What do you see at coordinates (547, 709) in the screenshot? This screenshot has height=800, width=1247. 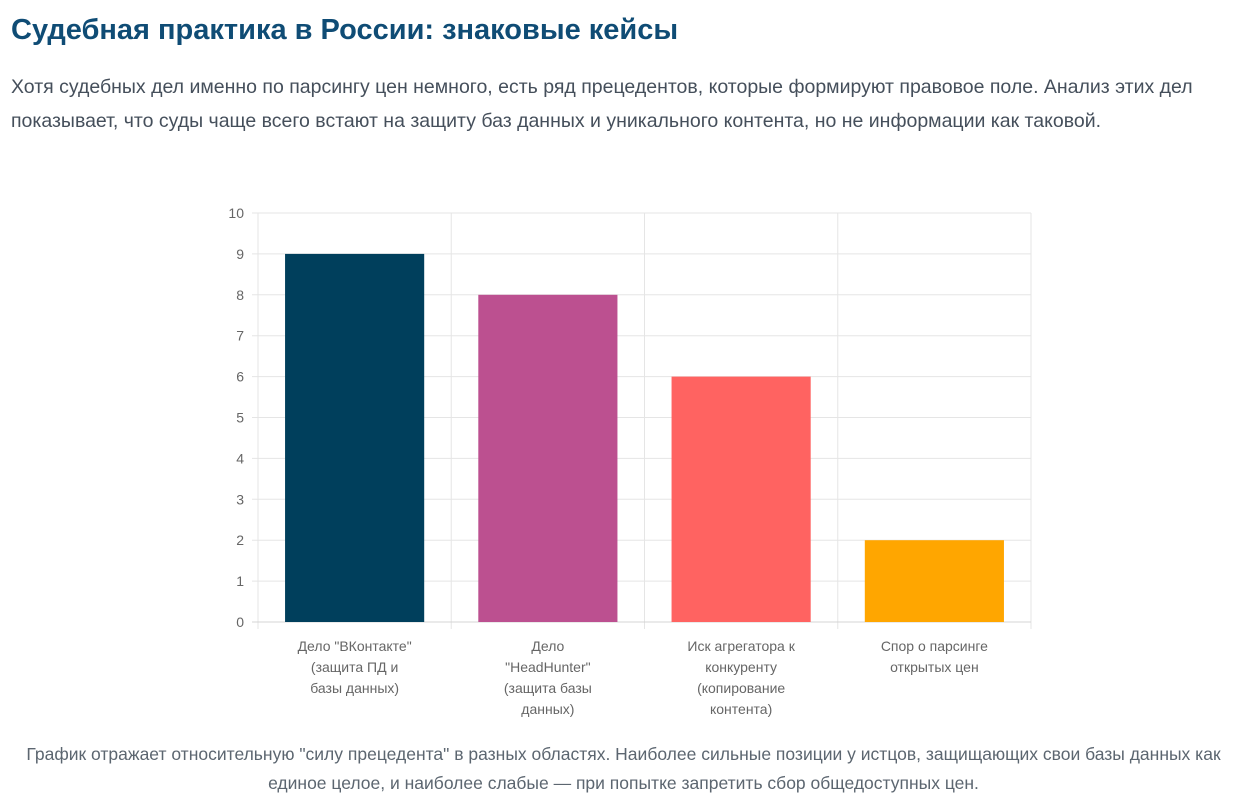 I see `x-category-label: данных)` at bounding box center [547, 709].